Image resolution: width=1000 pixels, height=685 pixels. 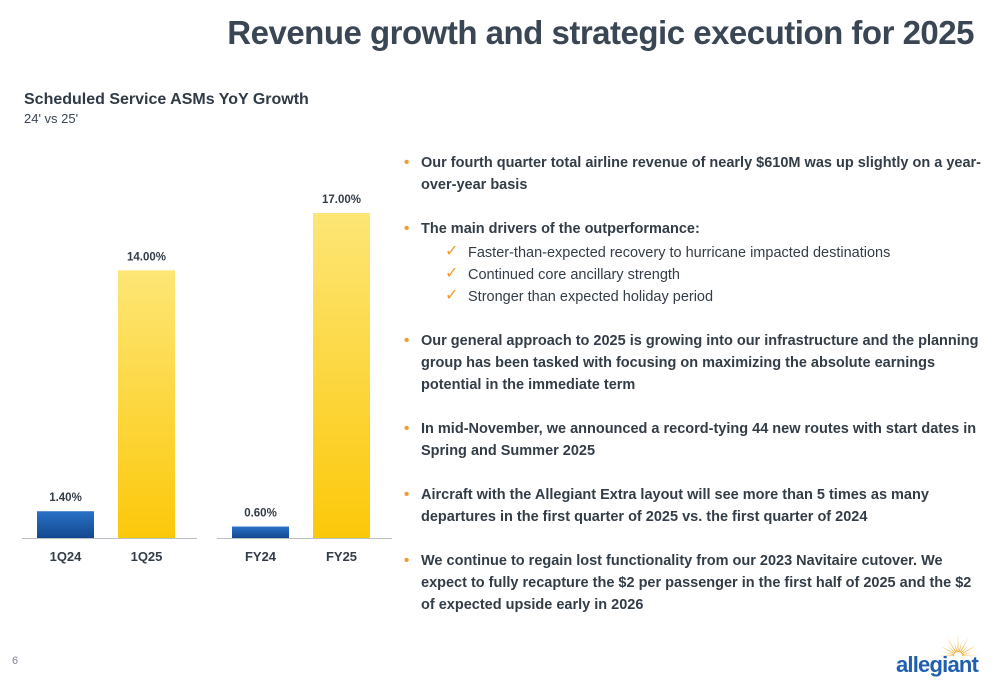 What do you see at coordinates (147, 556) in the screenshot?
I see `category-label: 1Q25` at bounding box center [147, 556].